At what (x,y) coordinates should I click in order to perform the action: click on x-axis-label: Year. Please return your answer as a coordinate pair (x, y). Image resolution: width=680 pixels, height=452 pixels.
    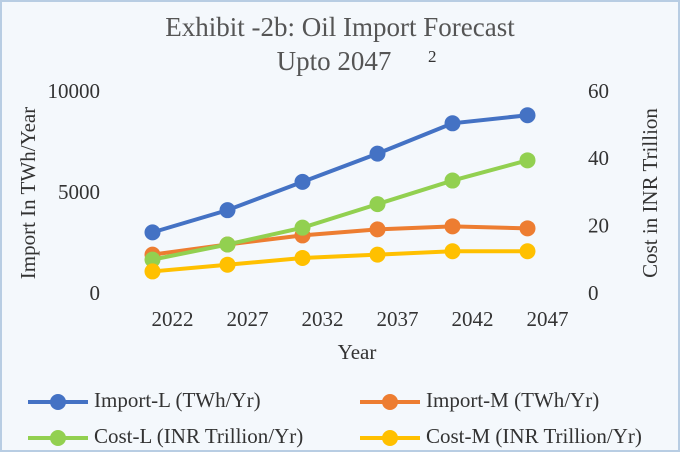
    Looking at the image, I should click on (357, 352).